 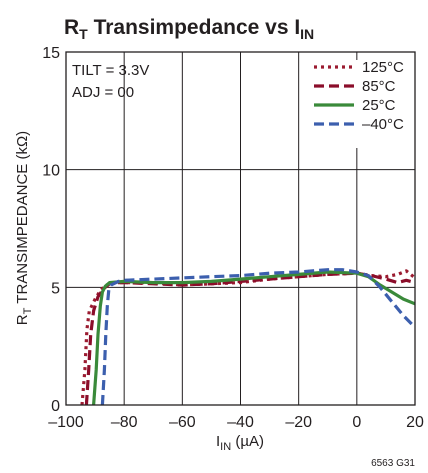 I want to click on x-axis-label-main: I, so click(x=218, y=441).